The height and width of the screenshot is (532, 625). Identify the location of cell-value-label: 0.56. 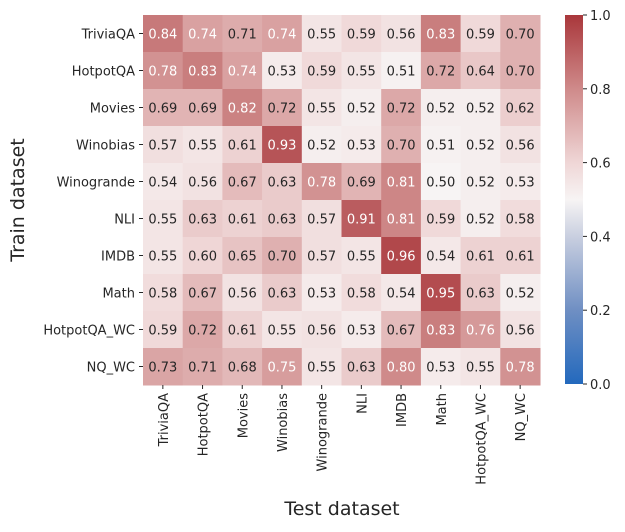
(321, 331).